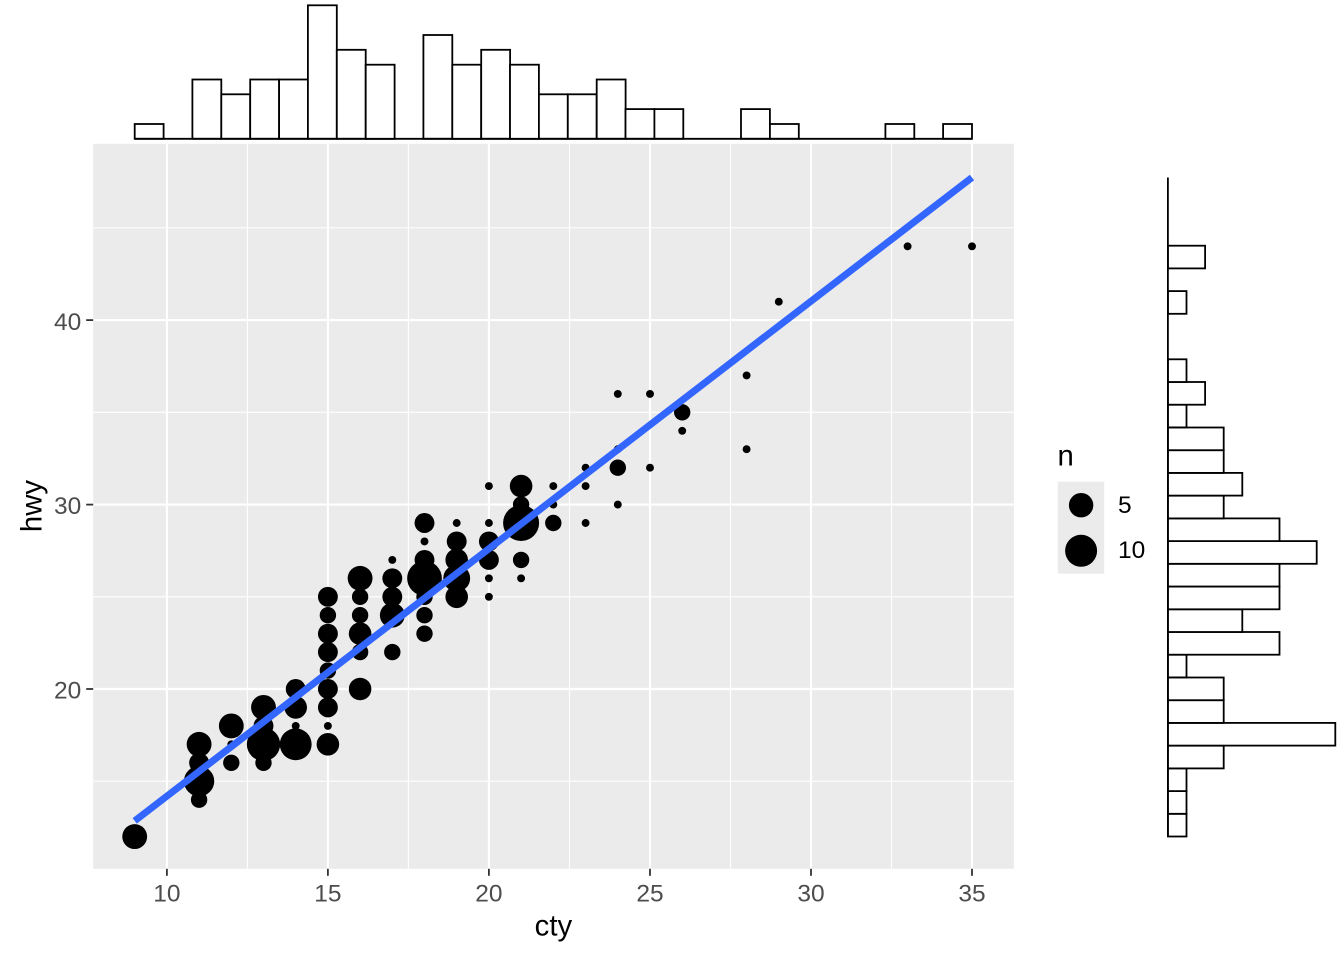 The image size is (1344, 960). Describe the element at coordinates (971, 893) in the screenshot. I see `svg-text: 35` at that location.